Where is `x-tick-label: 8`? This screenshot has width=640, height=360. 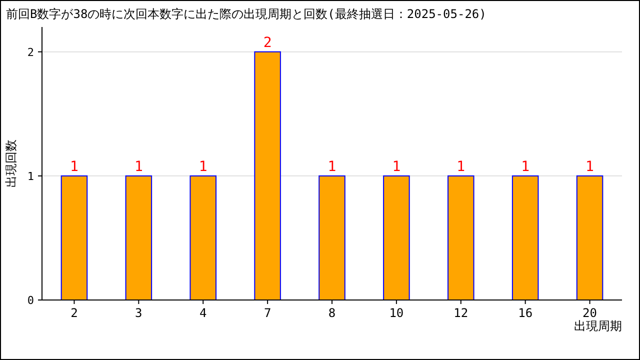 x-tick-label: 8 is located at coordinates (332, 313).